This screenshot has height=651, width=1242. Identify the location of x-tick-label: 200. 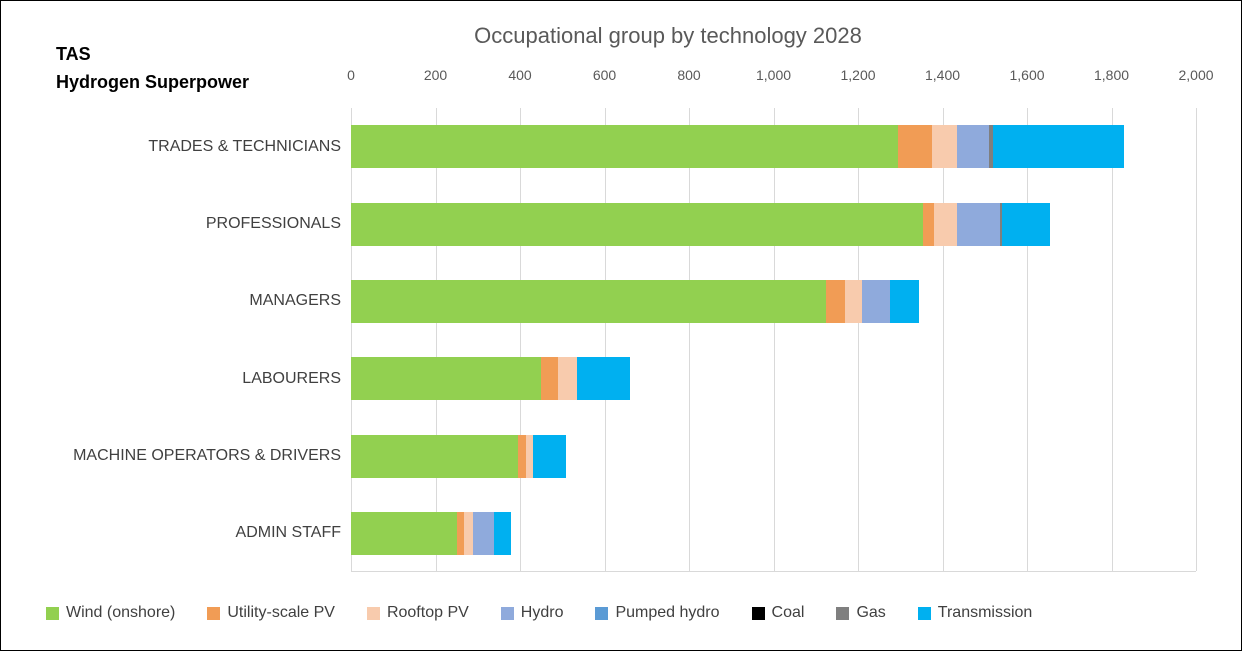
(435, 75).